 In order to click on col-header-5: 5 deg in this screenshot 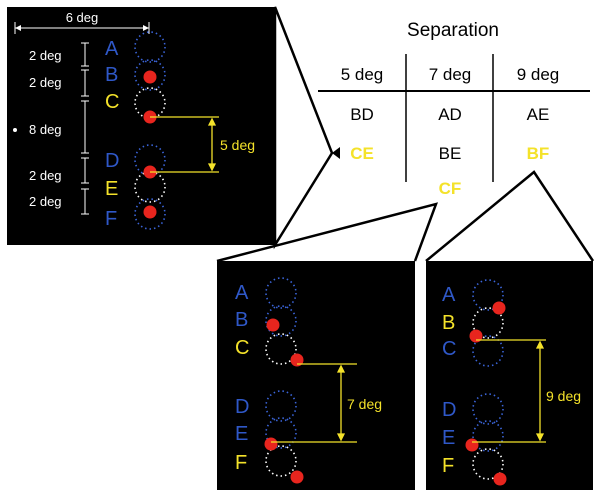, I will do `click(362, 74)`.